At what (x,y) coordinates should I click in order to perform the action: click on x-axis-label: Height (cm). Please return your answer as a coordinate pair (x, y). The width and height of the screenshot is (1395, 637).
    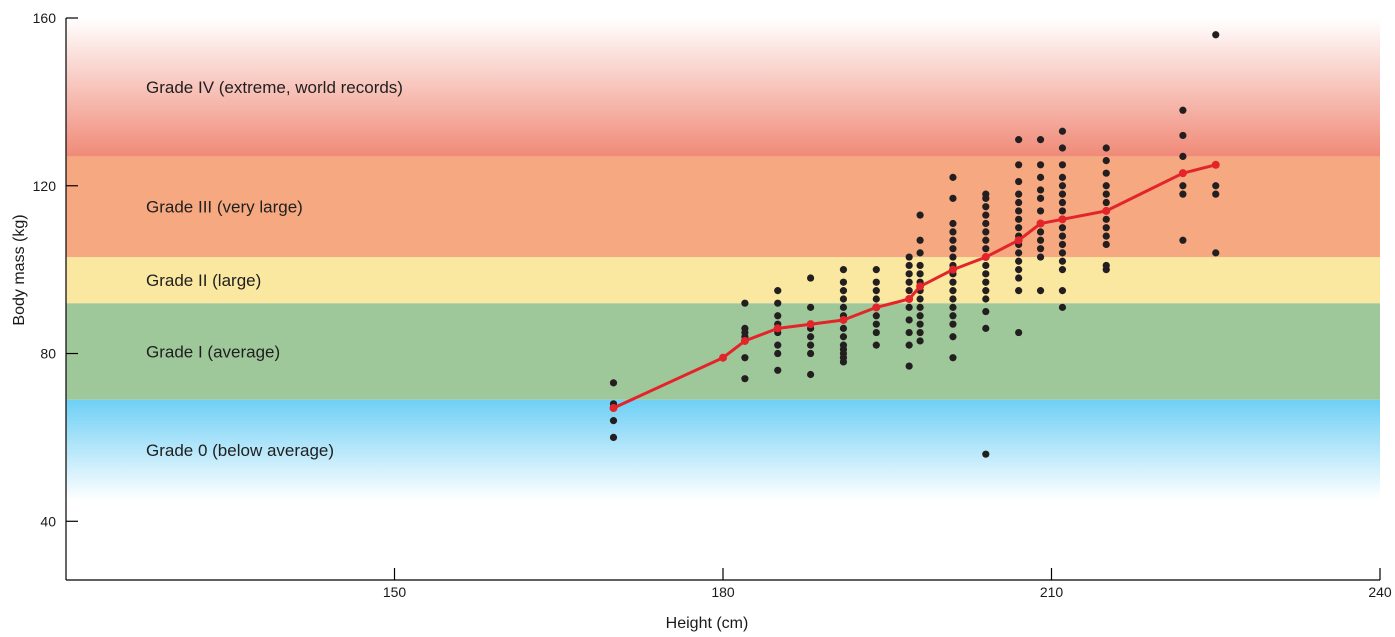
    Looking at the image, I should click on (707, 623).